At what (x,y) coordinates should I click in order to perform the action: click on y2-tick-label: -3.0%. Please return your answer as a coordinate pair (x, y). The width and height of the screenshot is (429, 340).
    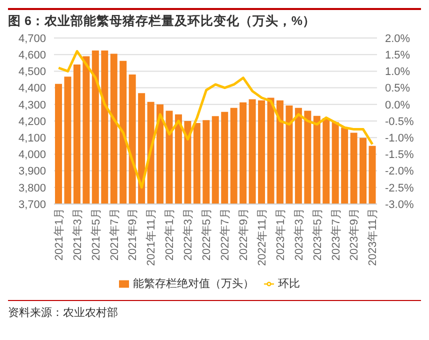
    Looking at the image, I should click on (399, 204).